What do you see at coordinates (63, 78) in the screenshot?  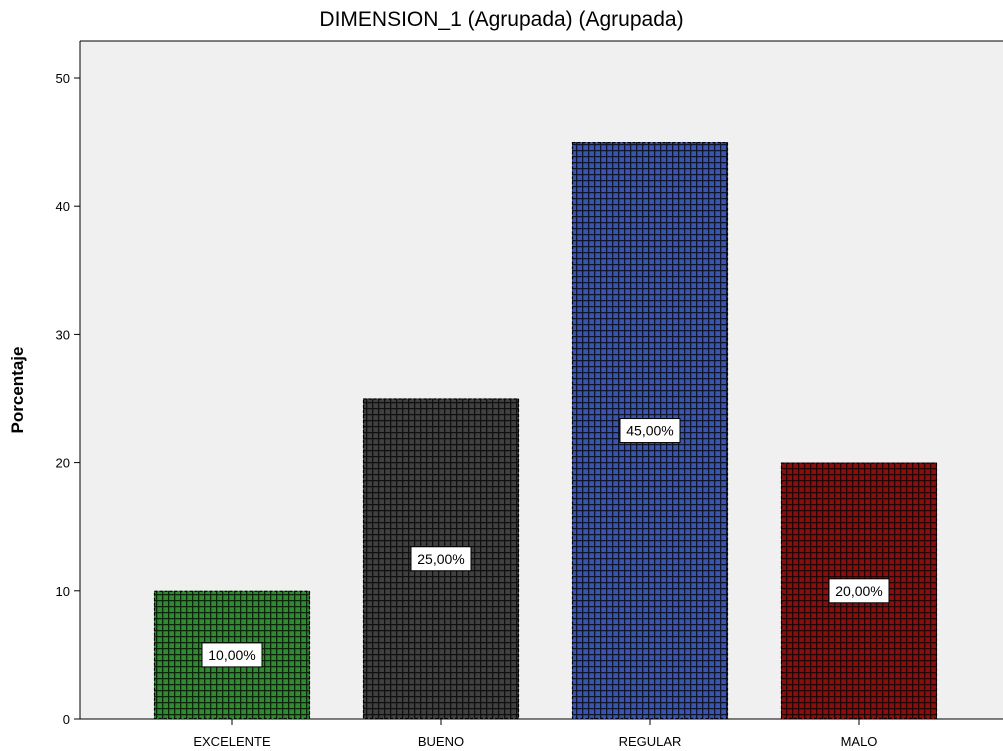 I see `y-tick-label: 50` at bounding box center [63, 78].